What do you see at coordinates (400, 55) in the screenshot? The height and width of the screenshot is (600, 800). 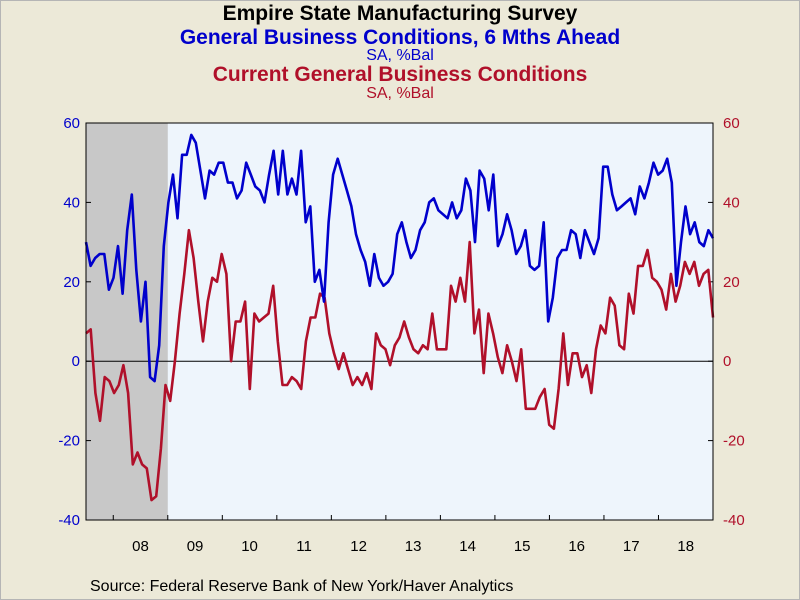 I see `series-1-unit: SA, %Bal` at bounding box center [400, 55].